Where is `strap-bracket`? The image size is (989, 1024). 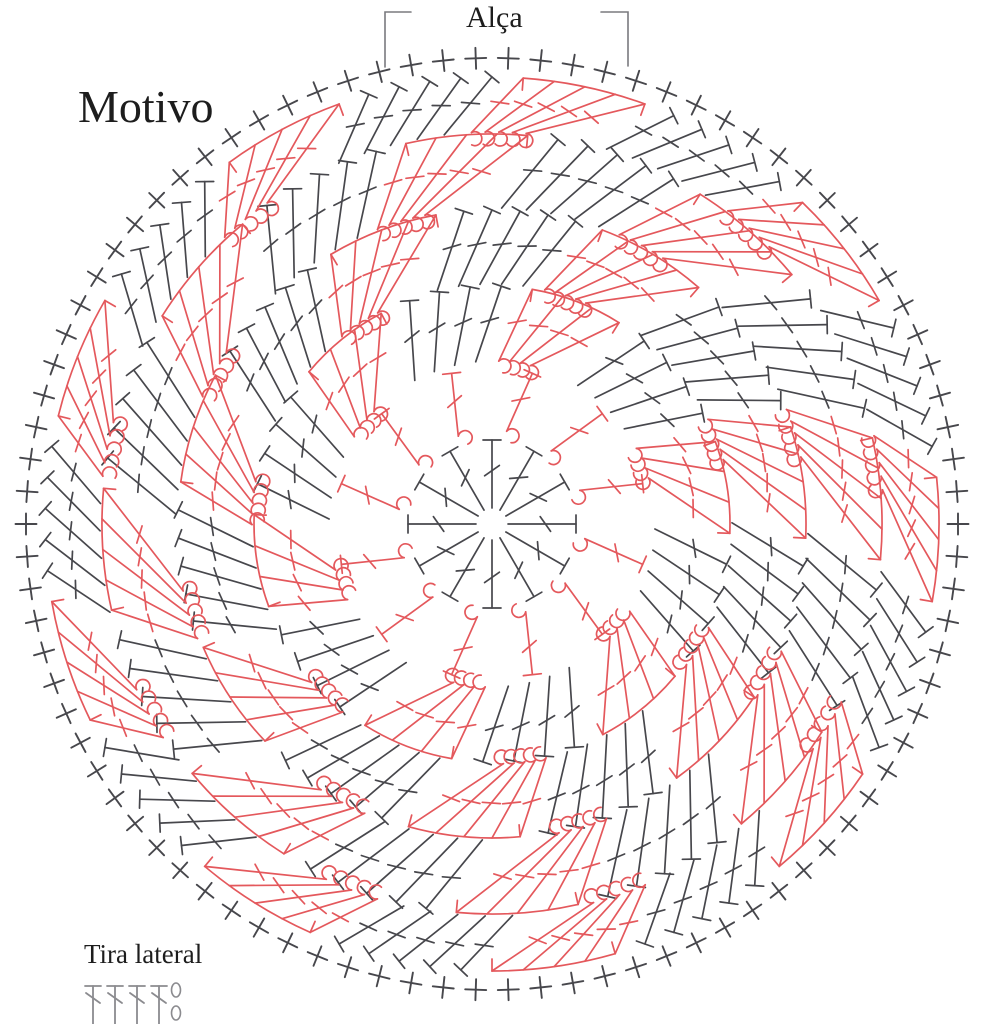
strap-bracket is located at coordinates (506, 39).